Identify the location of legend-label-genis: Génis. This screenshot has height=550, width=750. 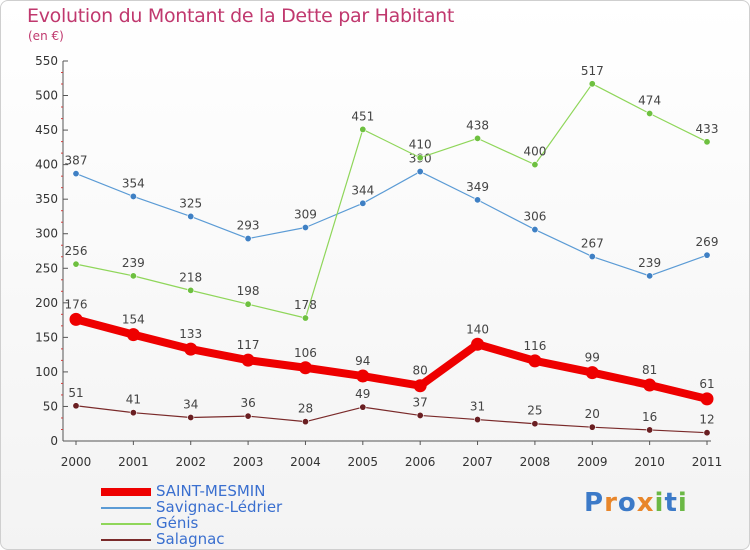
(177, 523).